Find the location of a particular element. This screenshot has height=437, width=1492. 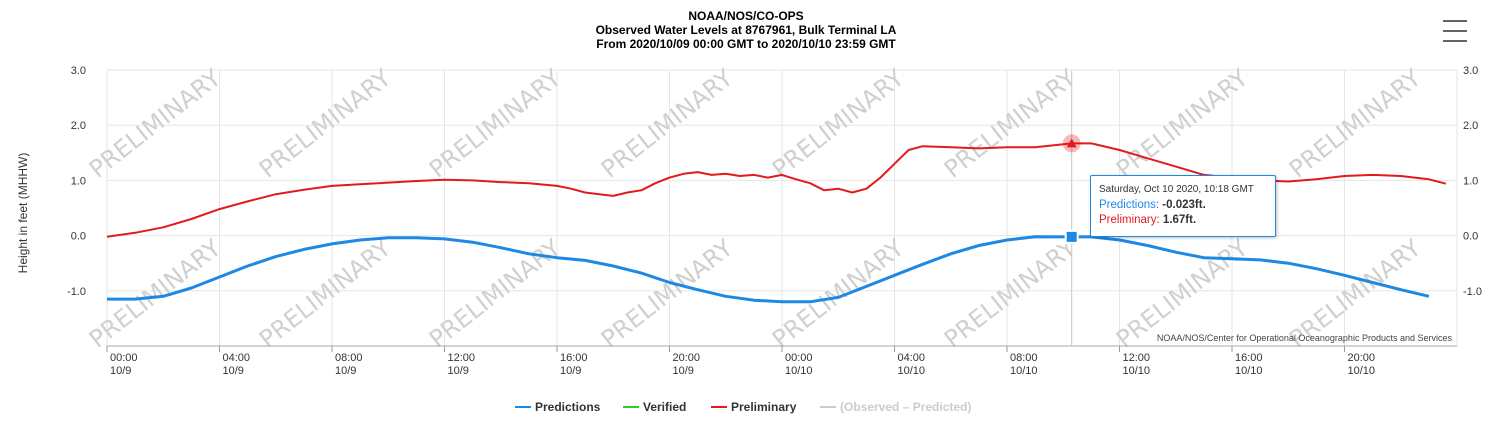

y-tick-label-left: -1.0 is located at coordinates (76, 292).